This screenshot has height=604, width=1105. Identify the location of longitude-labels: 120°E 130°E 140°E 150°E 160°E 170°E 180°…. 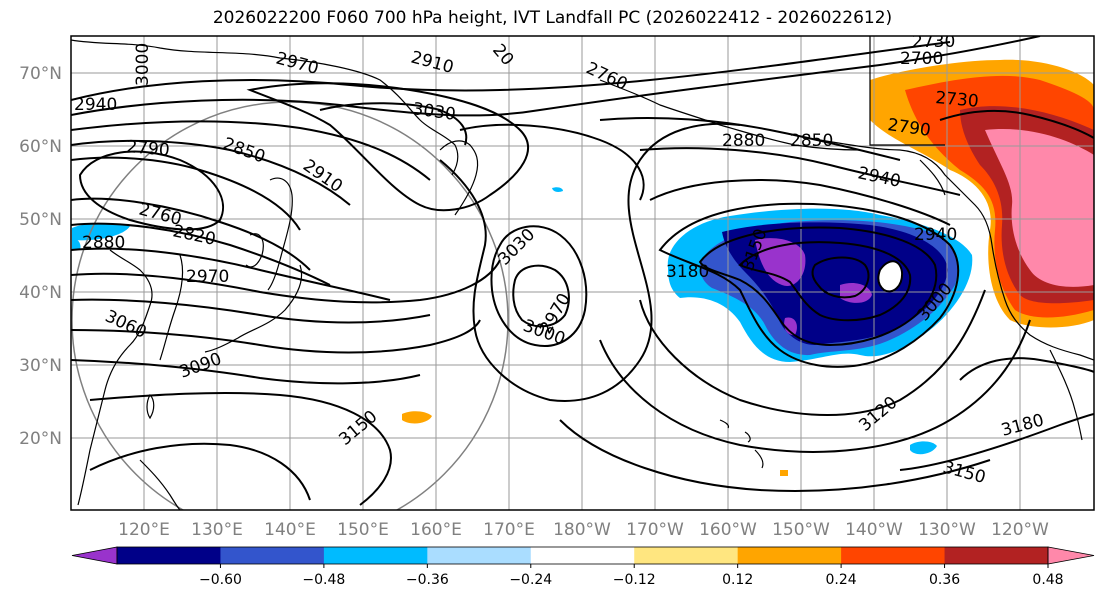
(583, 530).